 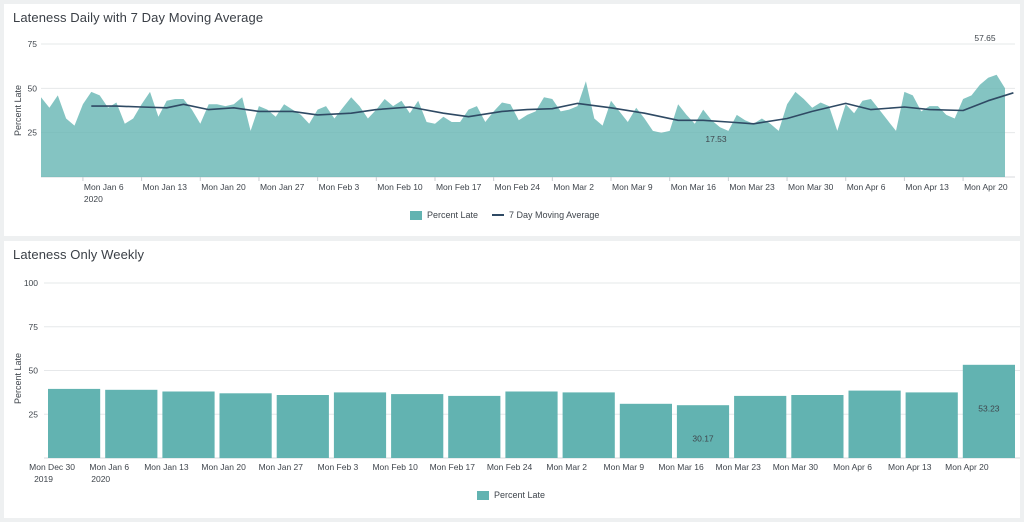 What do you see at coordinates (79, 254) in the screenshot?
I see `weekly-chart-title: Lateness Only Weekly` at bounding box center [79, 254].